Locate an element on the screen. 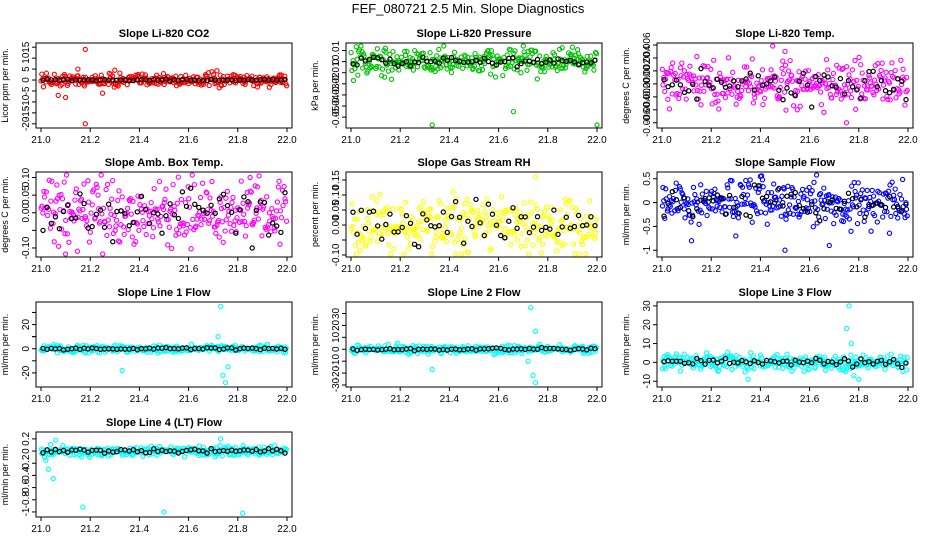 This screenshot has height=540, width=936. x-tick-label: 21.6 is located at coordinates (189, 140).